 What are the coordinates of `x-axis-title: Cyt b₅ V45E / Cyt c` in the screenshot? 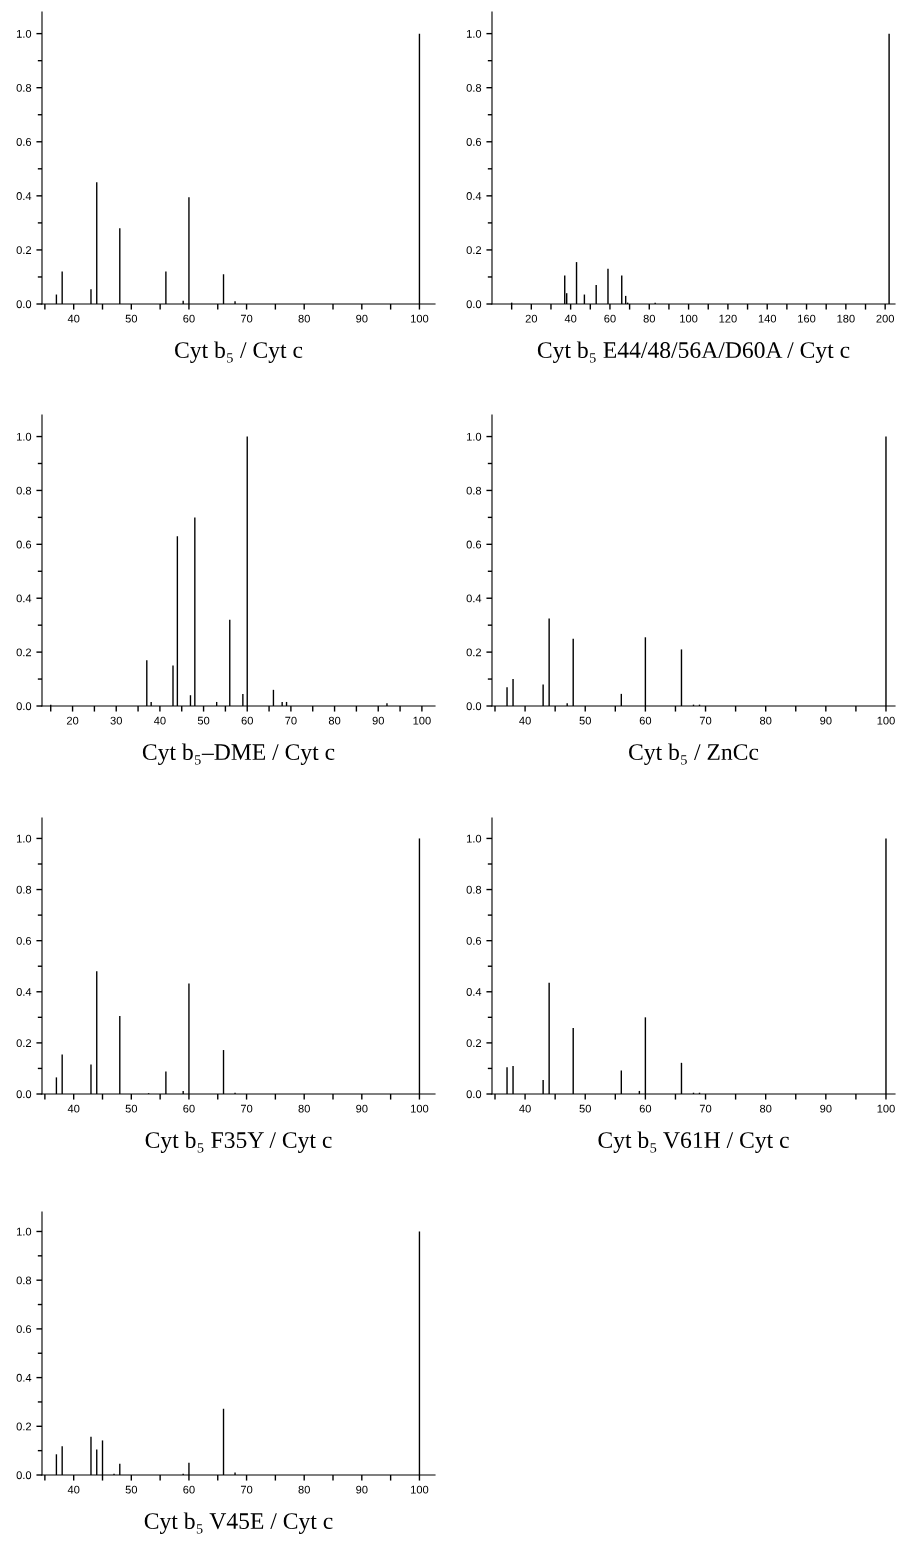 It's located at (238, 1523).